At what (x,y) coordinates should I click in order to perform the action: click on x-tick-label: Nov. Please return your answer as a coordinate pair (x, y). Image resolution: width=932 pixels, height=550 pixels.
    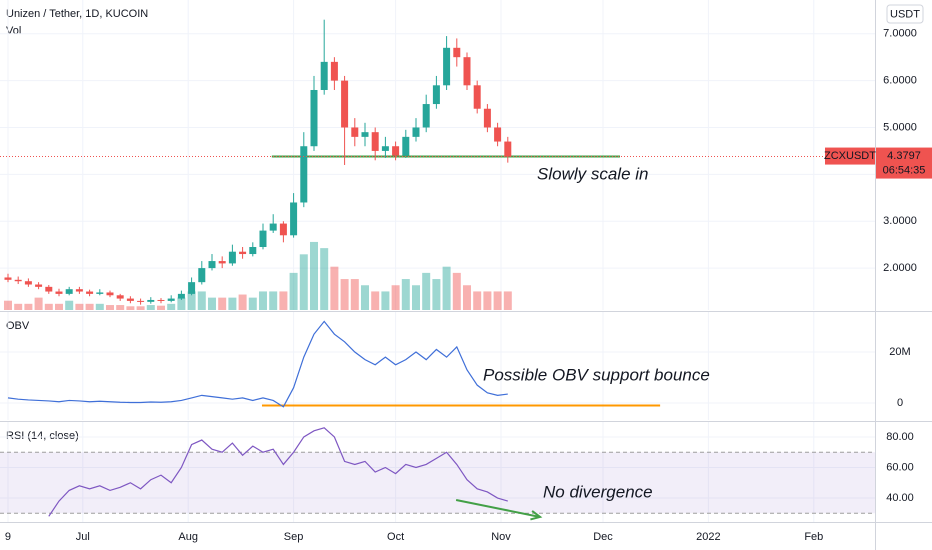
    Looking at the image, I should click on (501, 537).